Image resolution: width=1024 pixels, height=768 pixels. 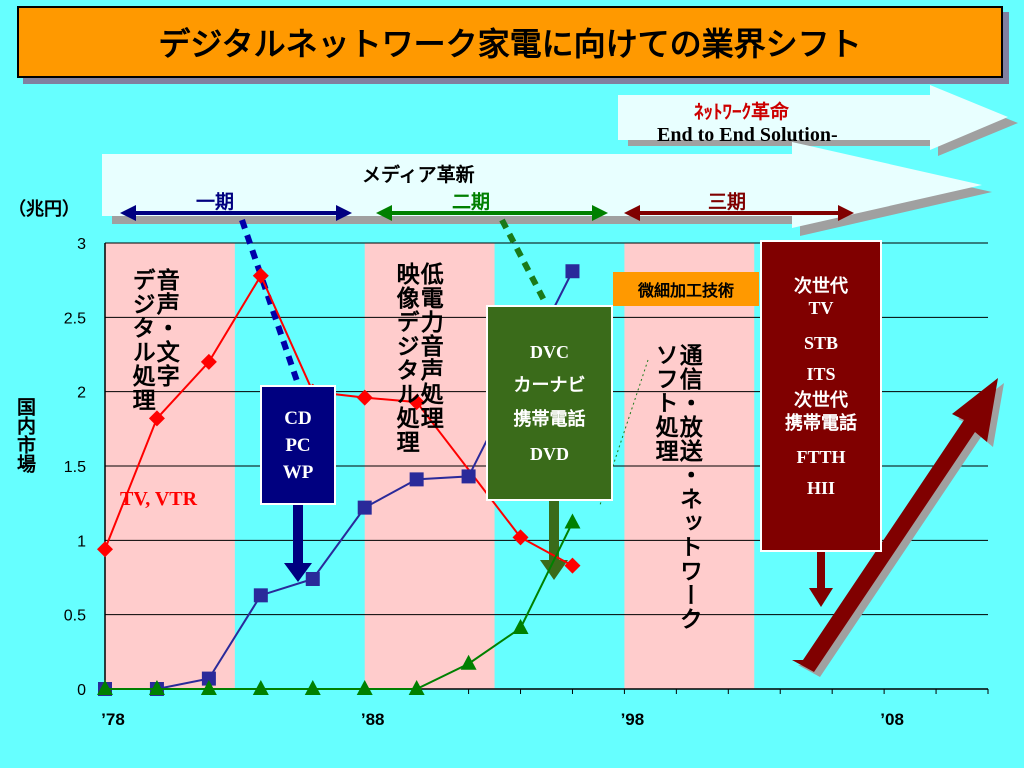 I want to click on y-tick-label-1: 0.5, so click(x=75, y=616).